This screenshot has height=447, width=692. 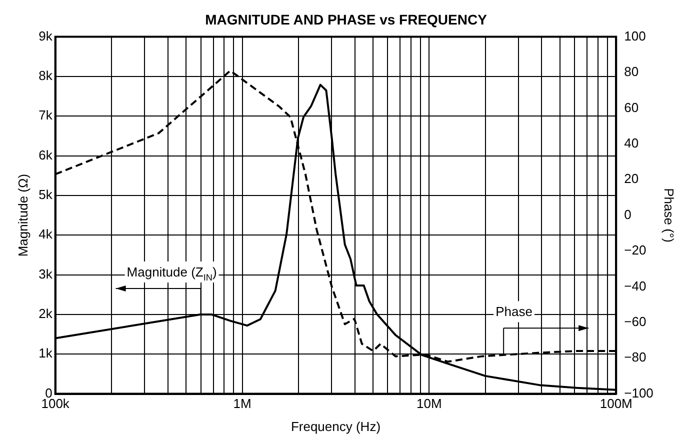 I want to click on y-tick-label: 2k, so click(x=45, y=314).